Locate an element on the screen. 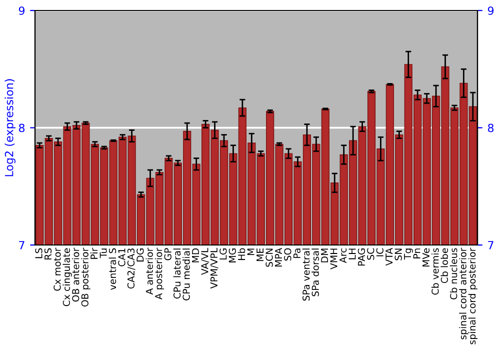 Image resolution: width=500 pixels, height=350 pixels. x-tick-label: Hb is located at coordinates (242, 254).